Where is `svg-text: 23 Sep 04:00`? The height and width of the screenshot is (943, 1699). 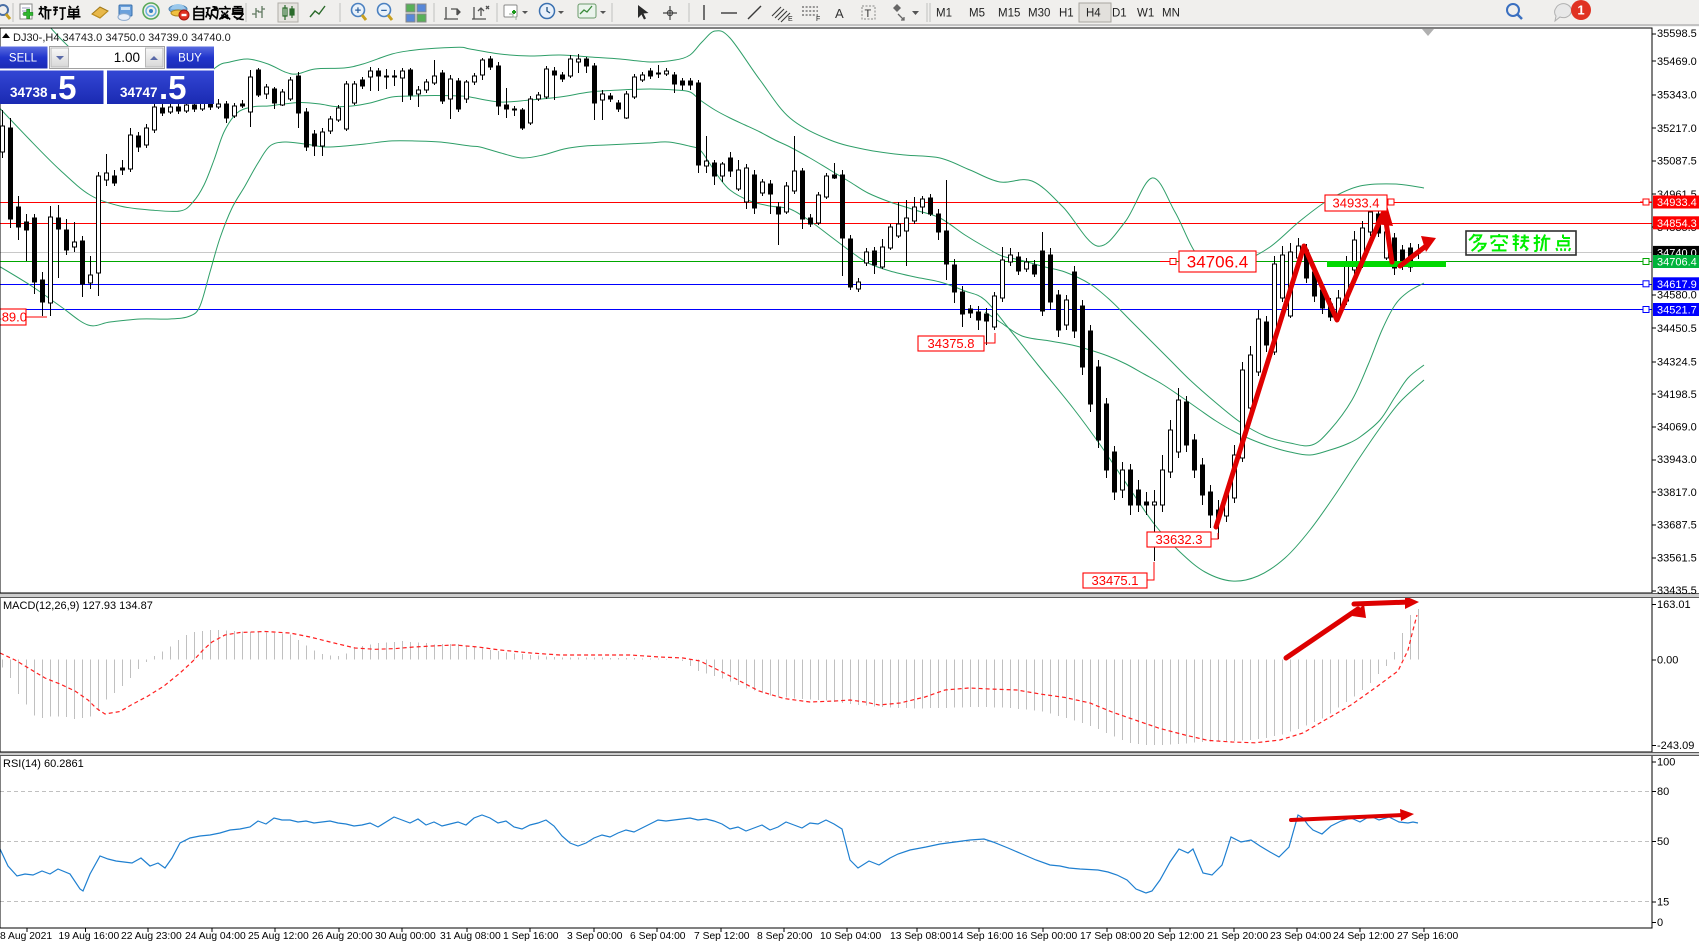
svg-text: 23 Sep 04:00 is located at coordinates (1301, 936).